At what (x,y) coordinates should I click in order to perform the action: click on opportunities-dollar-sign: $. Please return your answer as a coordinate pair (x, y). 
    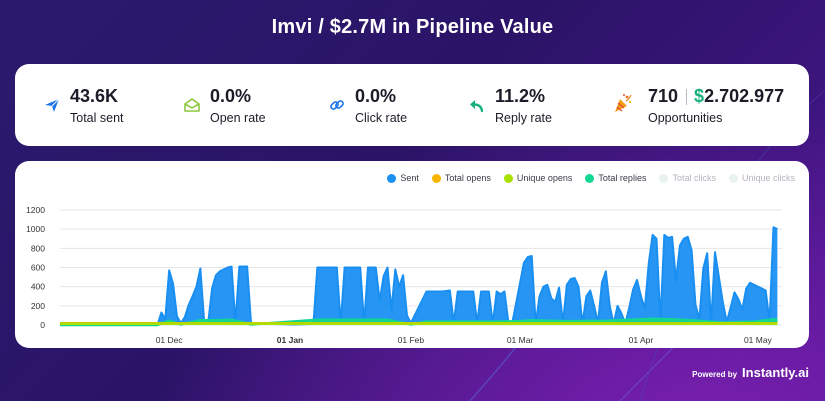
    Looking at the image, I should click on (699, 96).